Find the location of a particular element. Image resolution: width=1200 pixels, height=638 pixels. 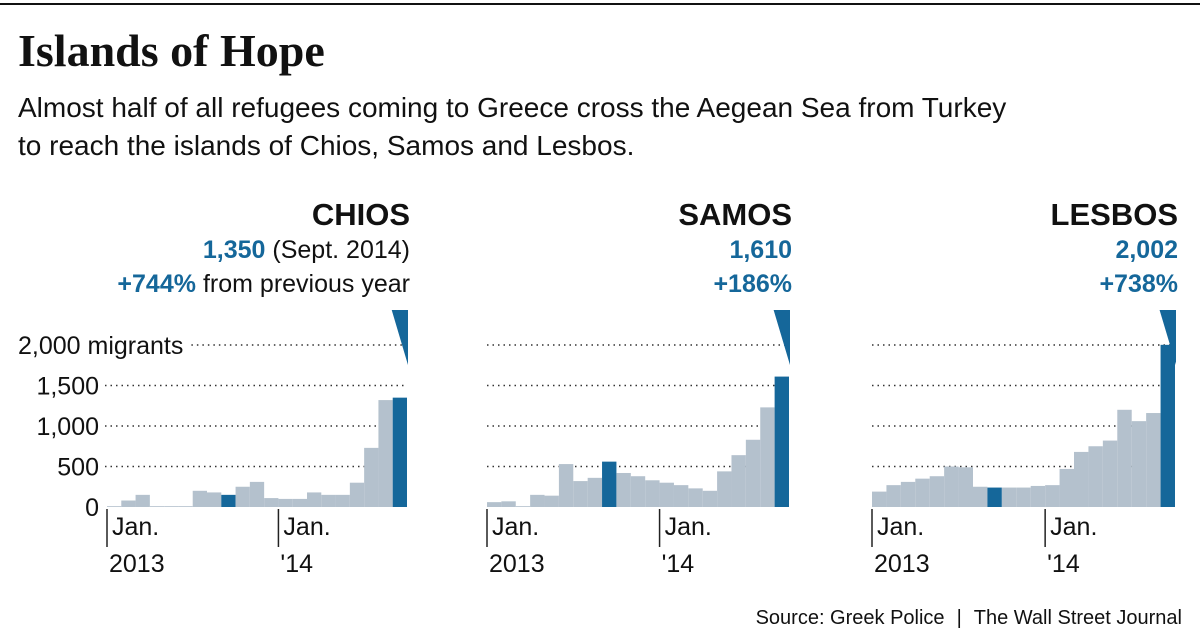

y-tick-label: 1,500 is located at coordinates (67, 387).